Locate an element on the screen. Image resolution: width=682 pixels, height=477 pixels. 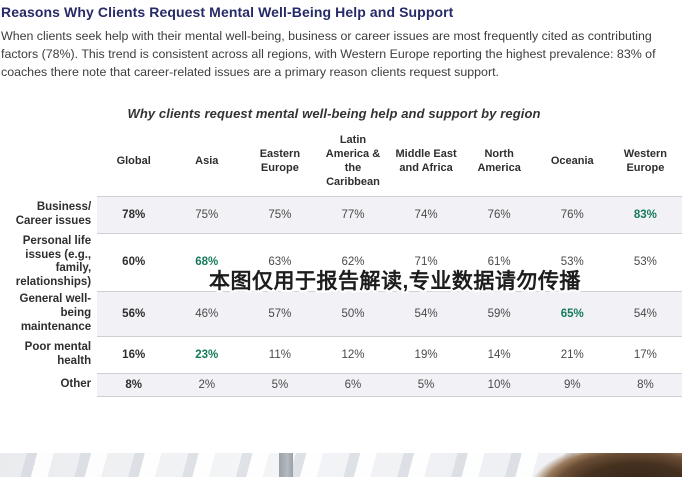
value-cell: 2% is located at coordinates (207, 384).